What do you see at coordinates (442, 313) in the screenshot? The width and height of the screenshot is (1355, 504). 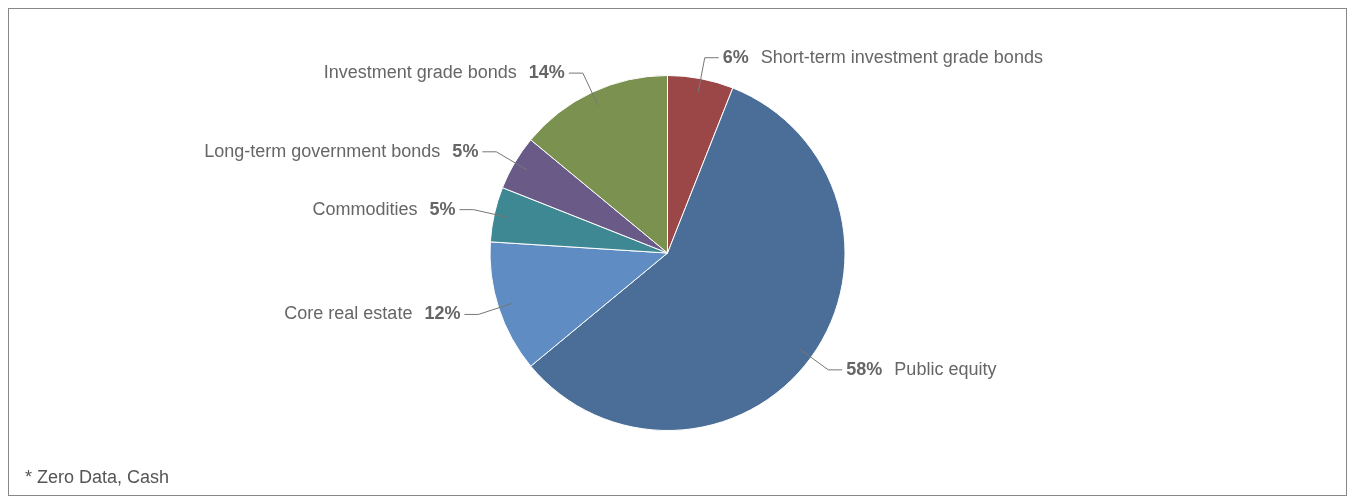 I see `data-label: 12%` at bounding box center [442, 313].